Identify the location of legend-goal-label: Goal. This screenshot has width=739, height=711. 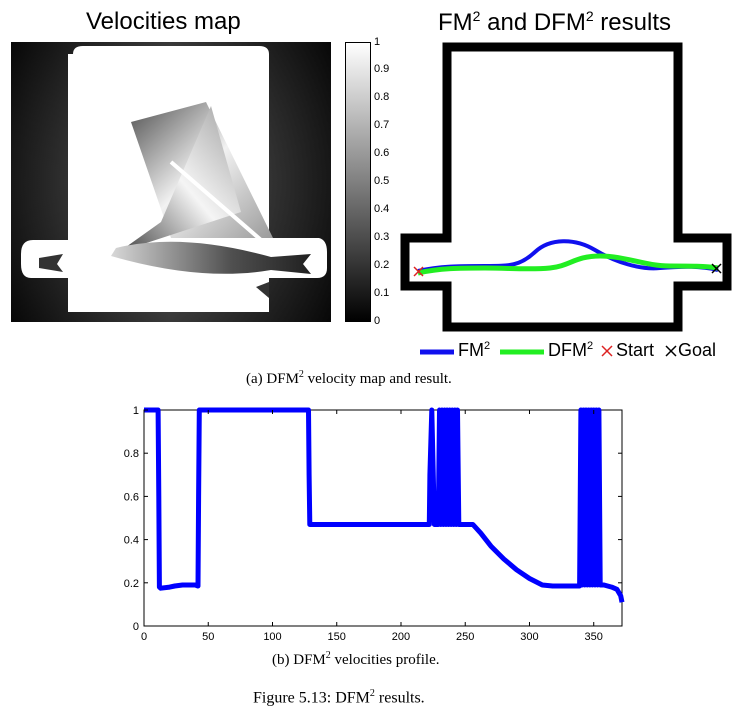
(697, 350).